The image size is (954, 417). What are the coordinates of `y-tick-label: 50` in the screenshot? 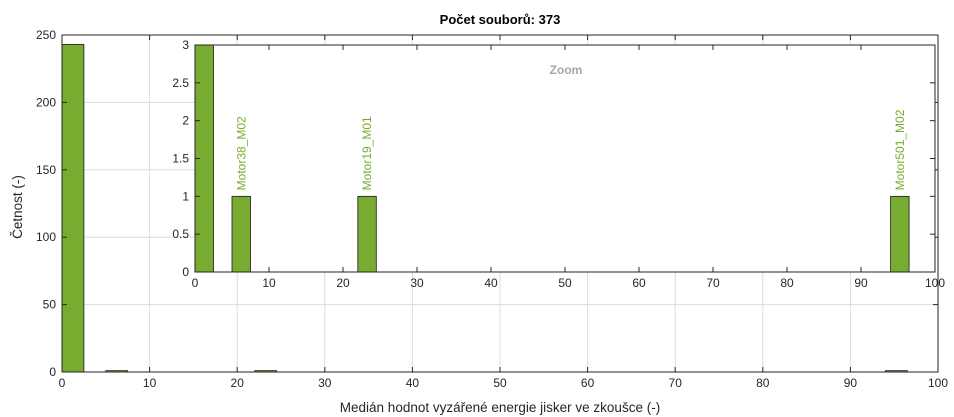 It's located at (50, 305).